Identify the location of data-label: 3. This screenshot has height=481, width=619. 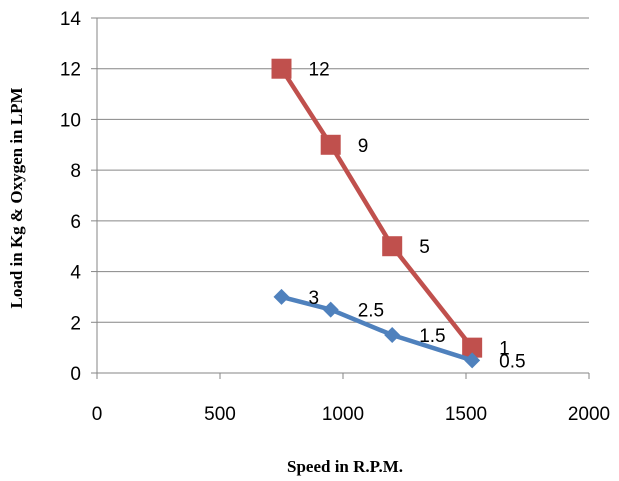
(314, 298).